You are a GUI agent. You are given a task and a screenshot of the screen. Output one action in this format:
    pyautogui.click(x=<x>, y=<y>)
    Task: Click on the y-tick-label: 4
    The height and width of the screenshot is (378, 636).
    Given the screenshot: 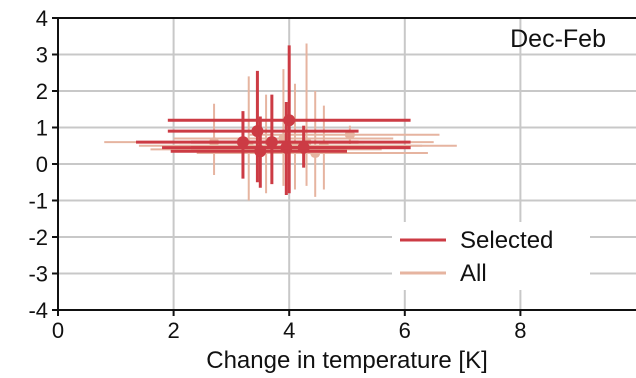 What is the action you would take?
    pyautogui.click(x=42, y=18)
    